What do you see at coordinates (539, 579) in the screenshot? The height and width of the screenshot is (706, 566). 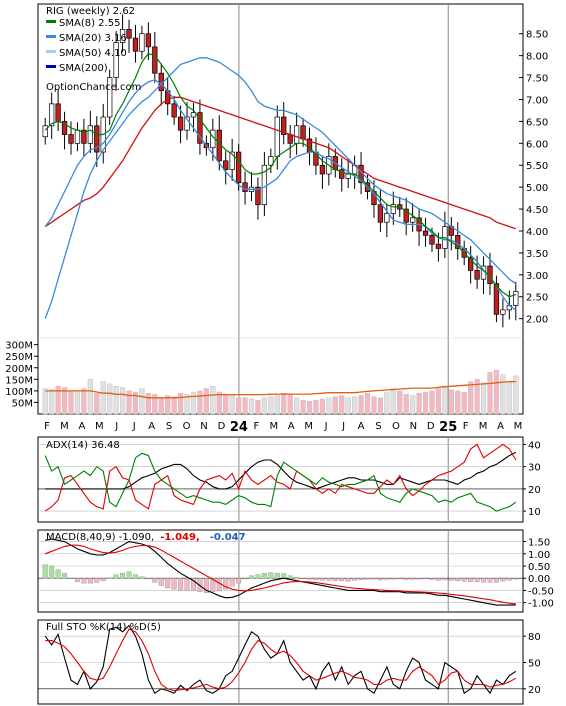 I see `tick-label: 0.00` at bounding box center [539, 579].